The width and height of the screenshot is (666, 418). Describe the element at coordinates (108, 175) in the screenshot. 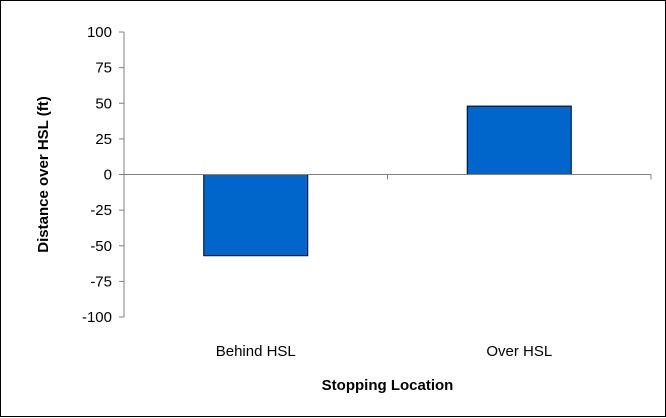

I see `y-tick-label: 0` at that location.